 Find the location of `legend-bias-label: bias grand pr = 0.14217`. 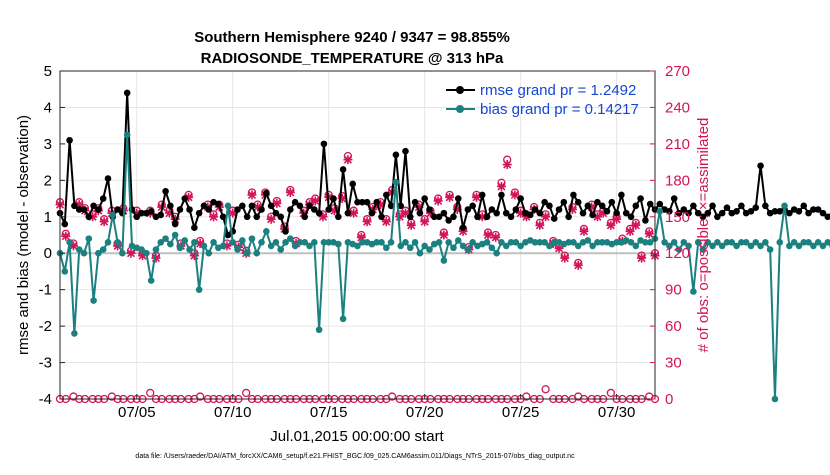

legend-bias-label: bias grand pr = 0.14217 is located at coordinates (559, 109).